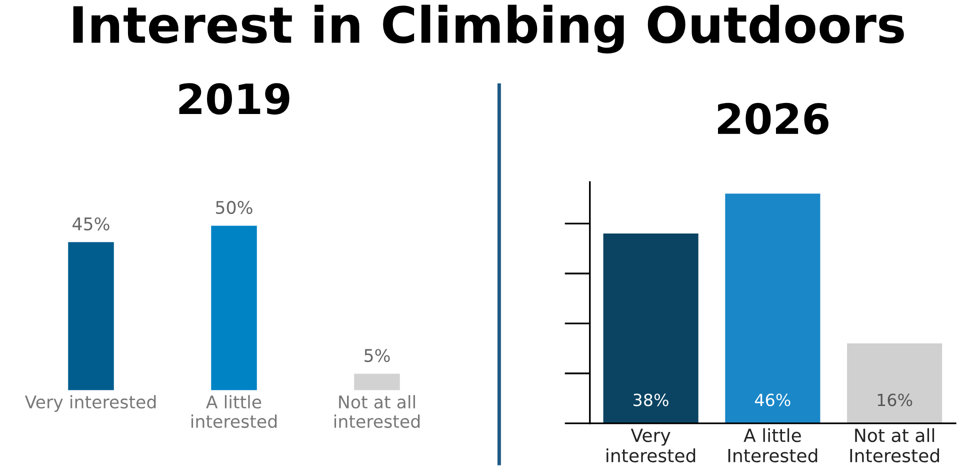  Describe the element at coordinates (234, 207) in the screenshot. I see `data-label: 50%` at that location.